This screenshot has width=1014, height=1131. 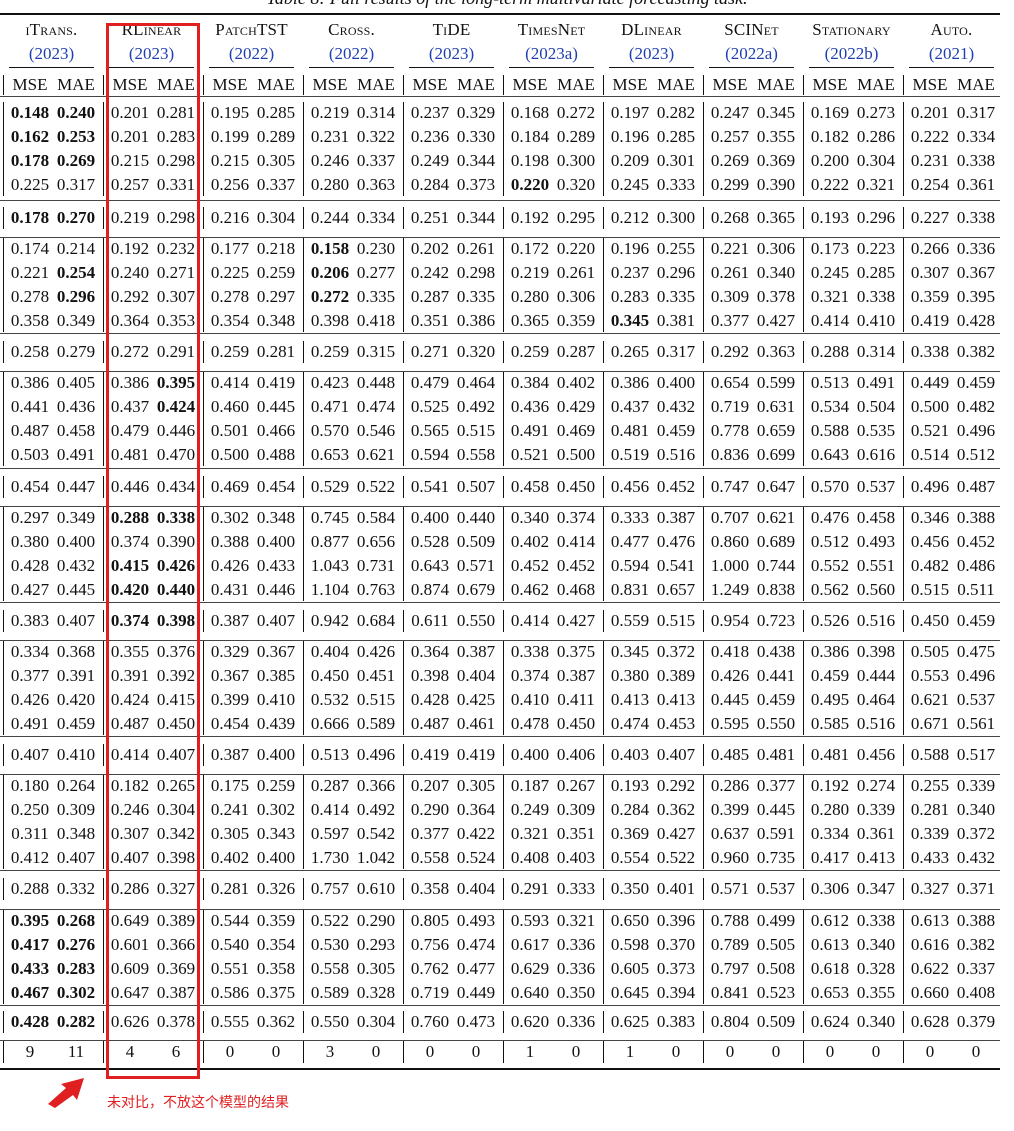 I want to click on table-cell: 0.383, so click(x=676, y=1021).